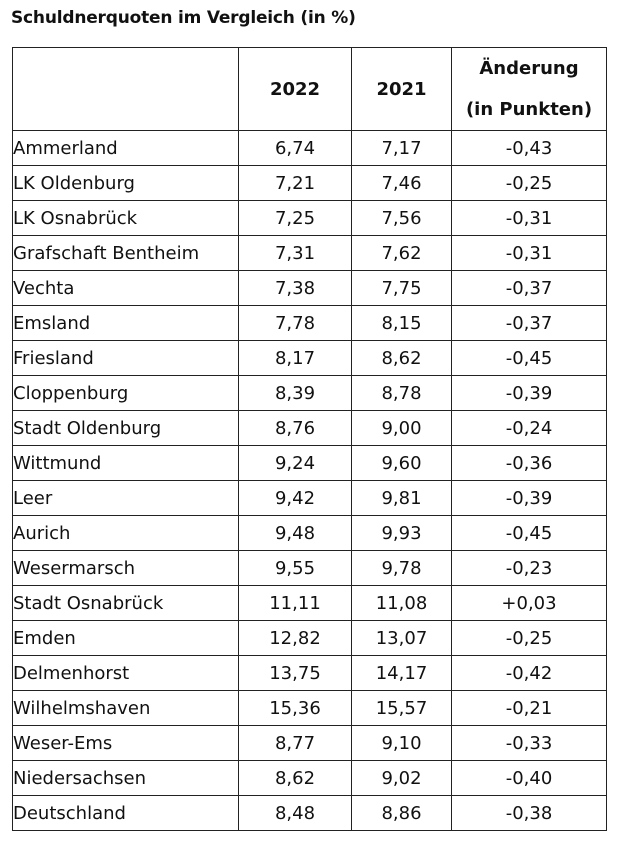 This screenshot has width=629, height=847. What do you see at coordinates (401, 288) in the screenshot?
I see `row-value-2021: 7,75` at bounding box center [401, 288].